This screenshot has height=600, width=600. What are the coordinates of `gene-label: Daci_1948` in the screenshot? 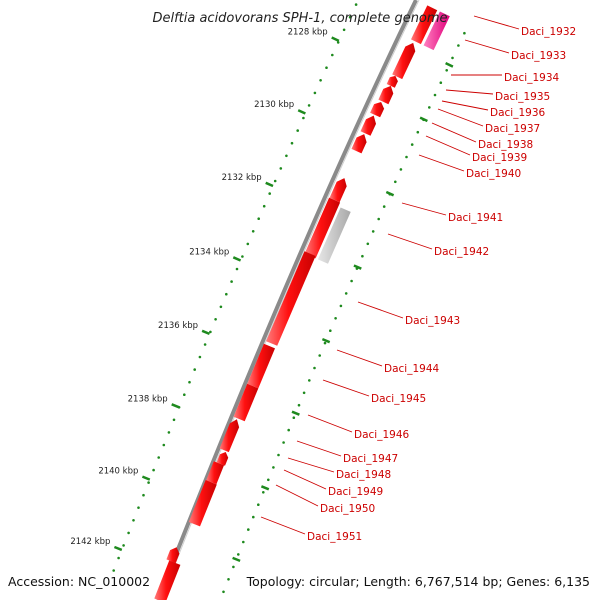 It's located at (363, 475).